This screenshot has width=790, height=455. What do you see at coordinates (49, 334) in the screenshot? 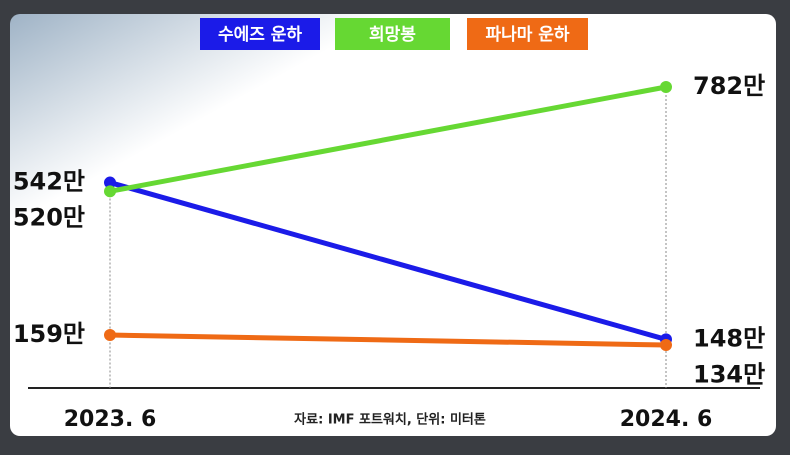
I see `value-label: 159만` at bounding box center [49, 334].